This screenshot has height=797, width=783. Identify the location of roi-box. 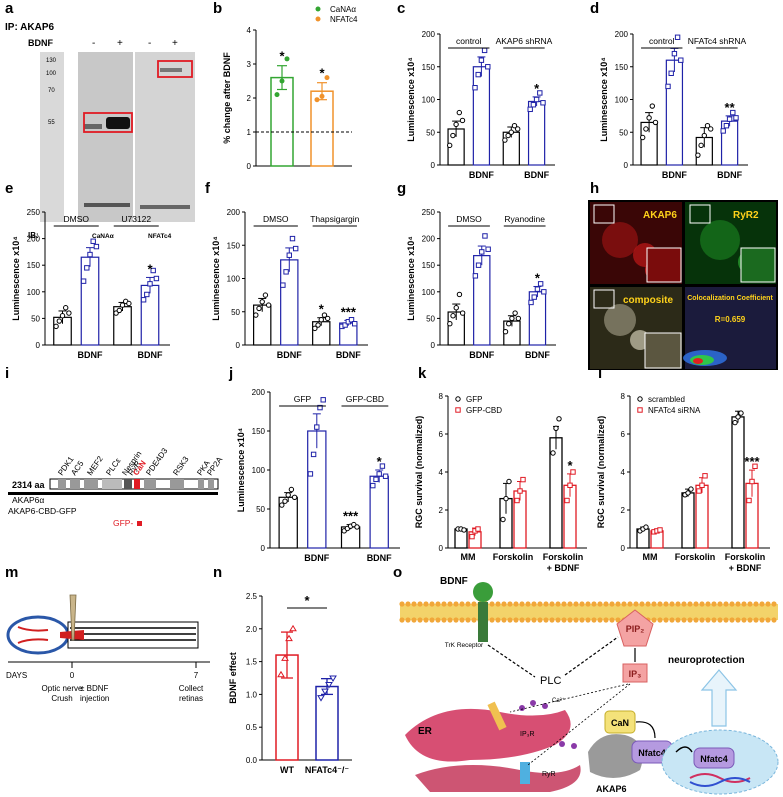
(700, 214).